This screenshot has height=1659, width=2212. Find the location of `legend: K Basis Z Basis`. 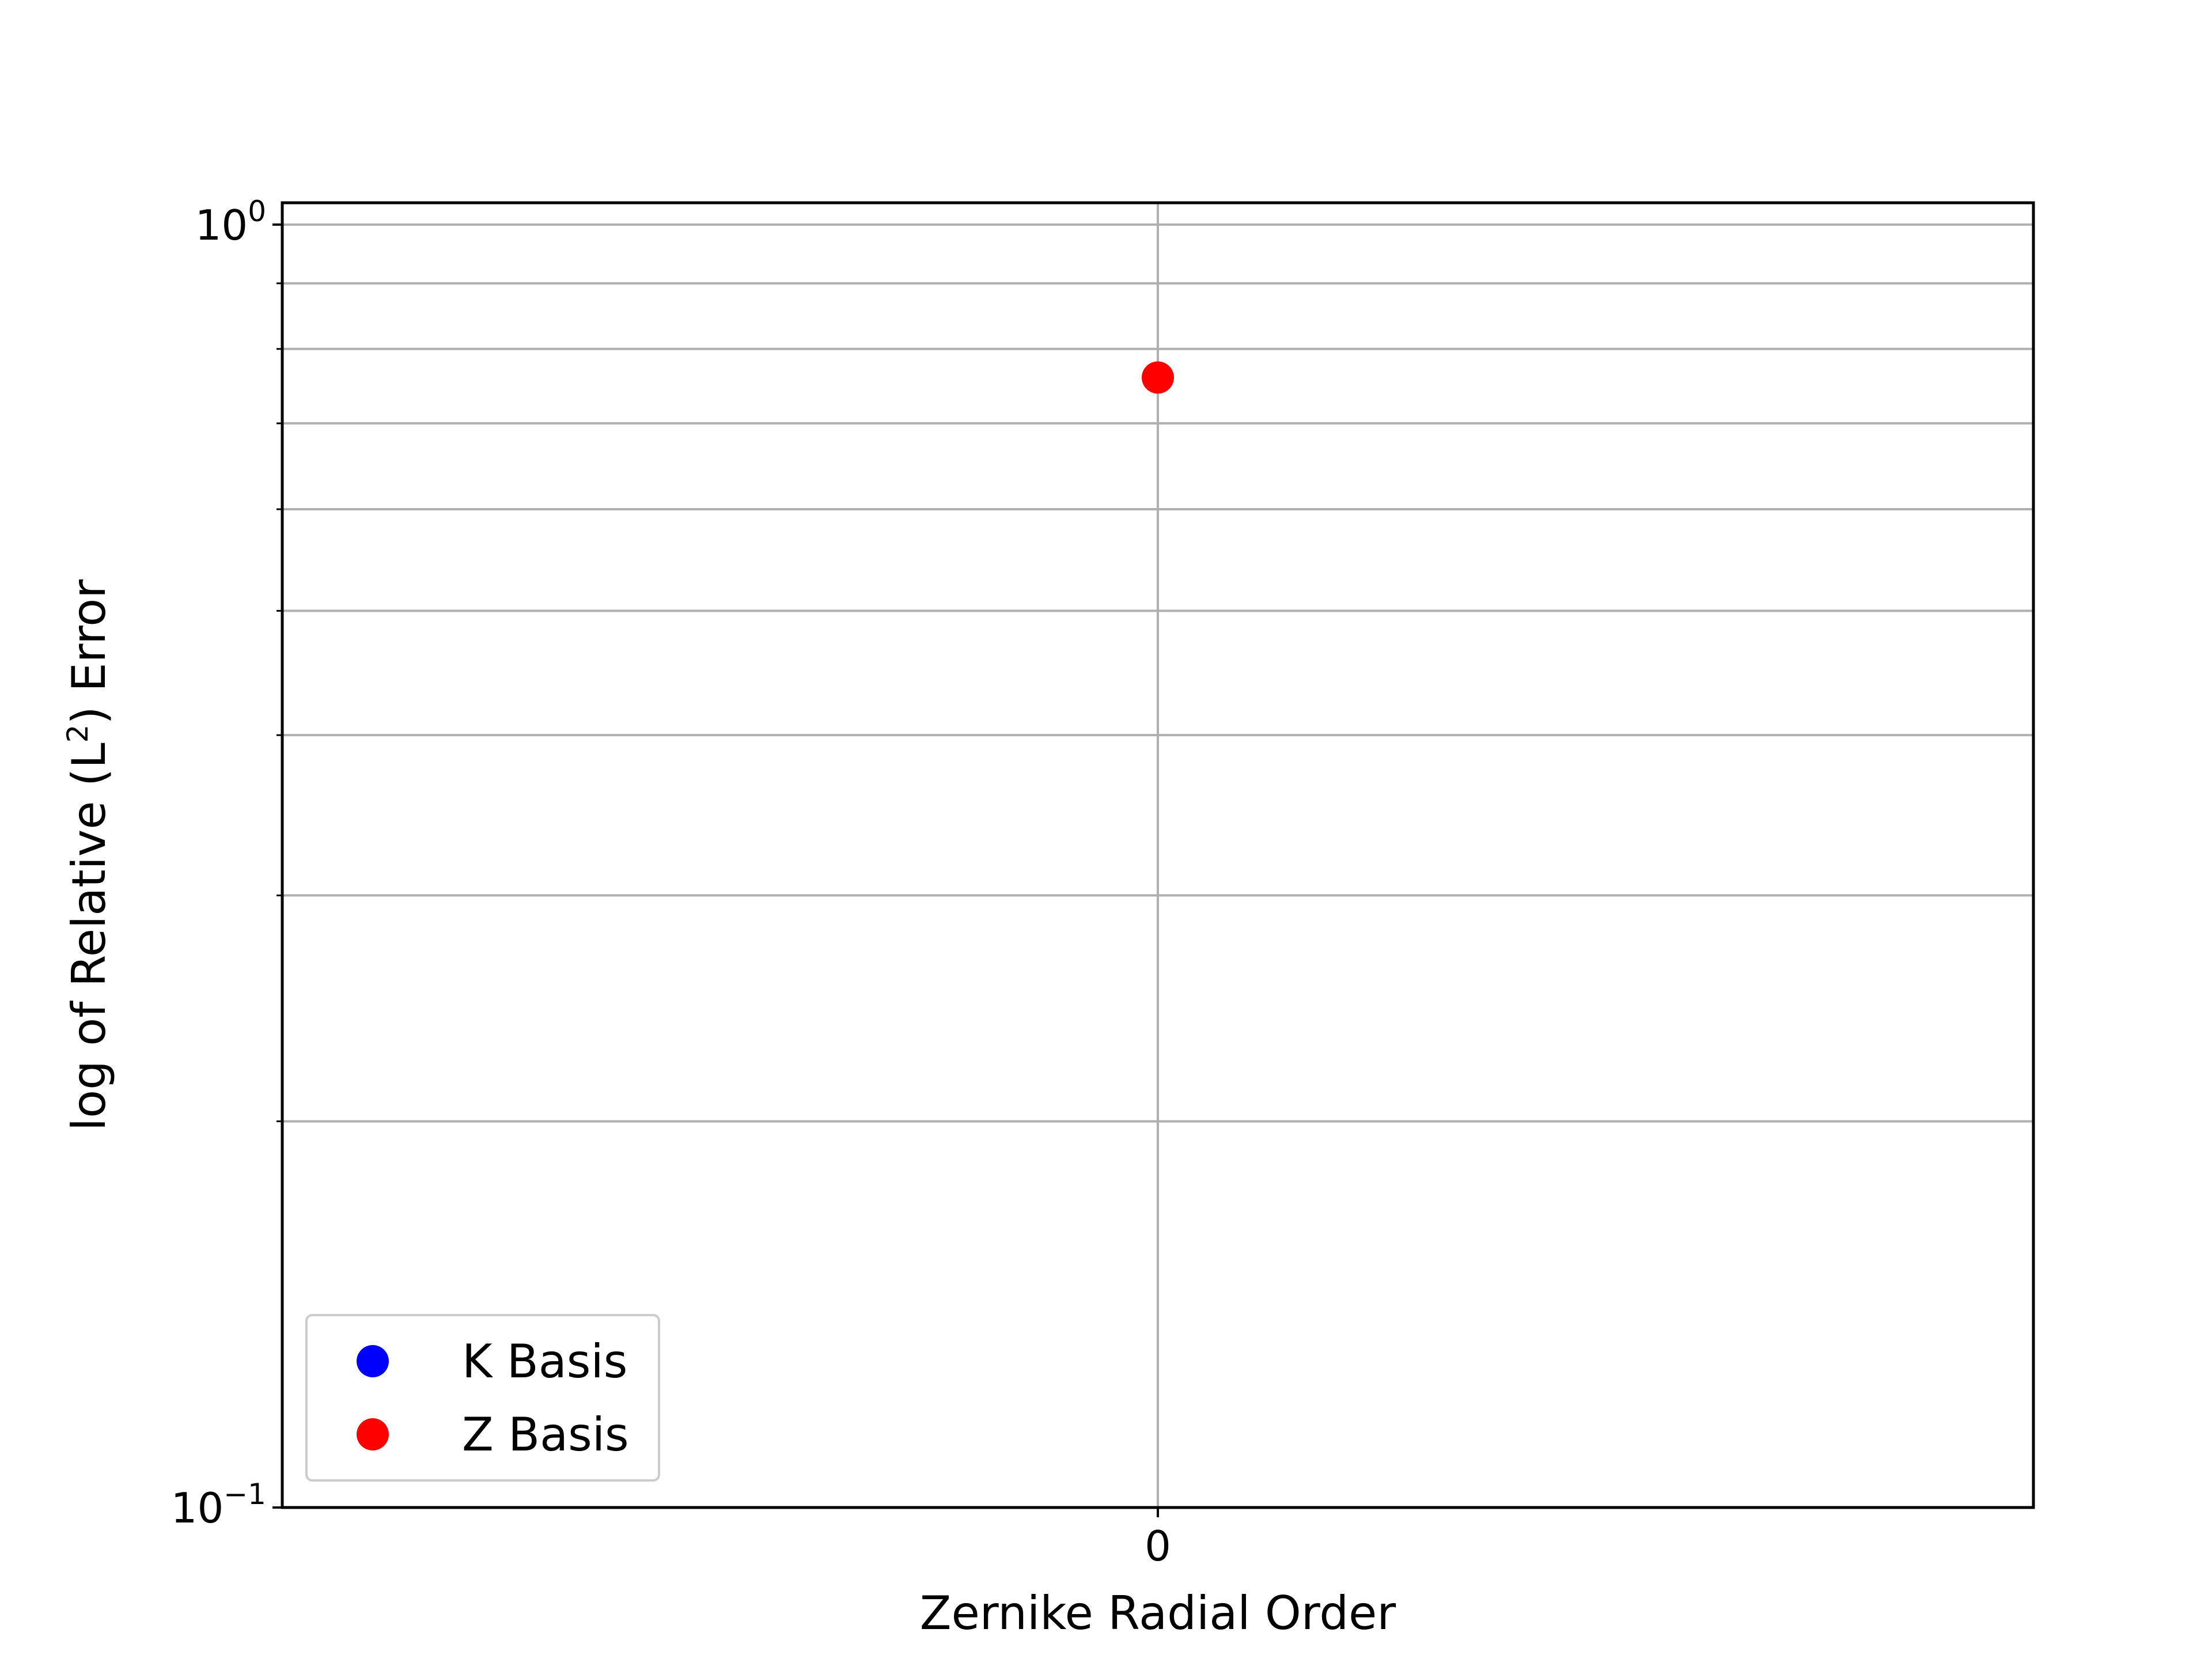

legend: K Basis Z Basis is located at coordinates (482, 1398).